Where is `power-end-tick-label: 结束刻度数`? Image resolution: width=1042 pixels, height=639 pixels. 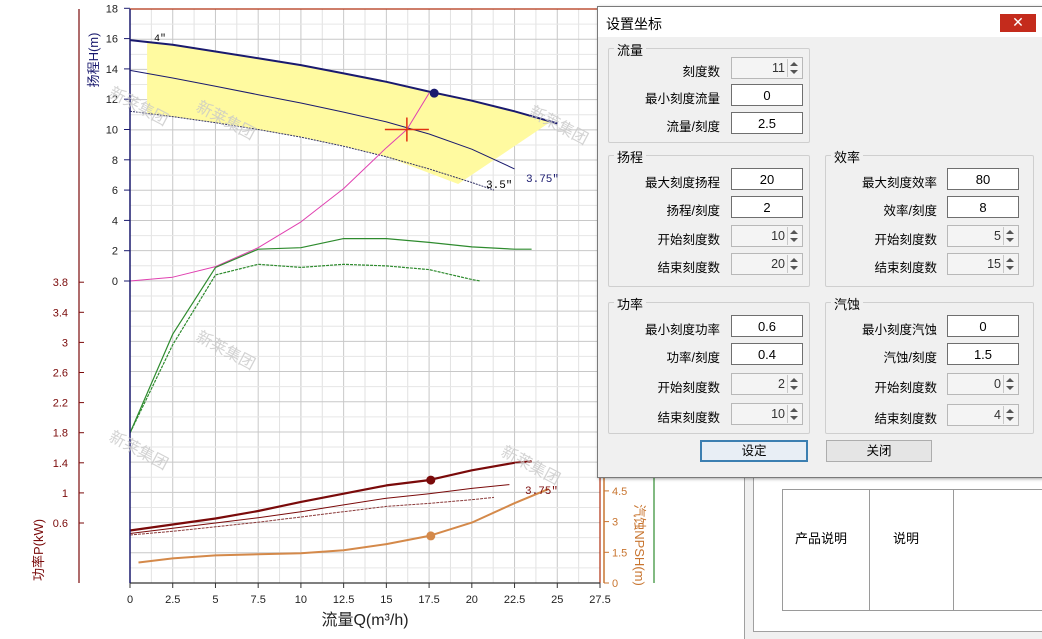 power-end-tick-label: 结束刻度数 is located at coordinates (688, 418).